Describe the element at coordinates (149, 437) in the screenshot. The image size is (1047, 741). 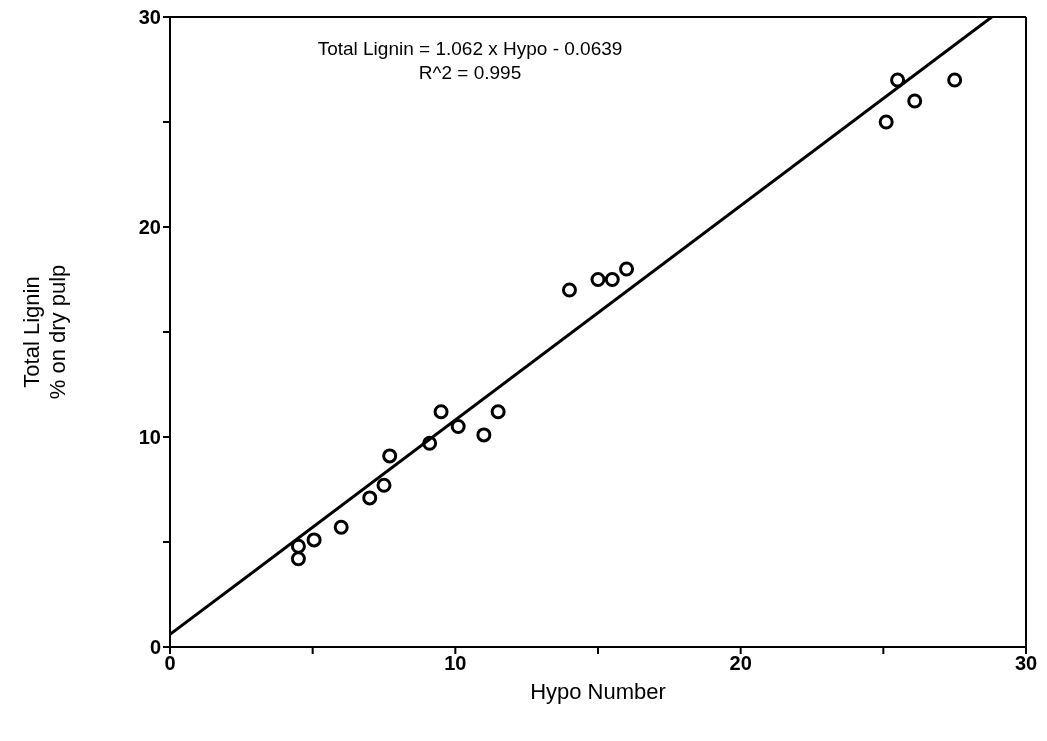
I see `y-tick-label: 10` at that location.